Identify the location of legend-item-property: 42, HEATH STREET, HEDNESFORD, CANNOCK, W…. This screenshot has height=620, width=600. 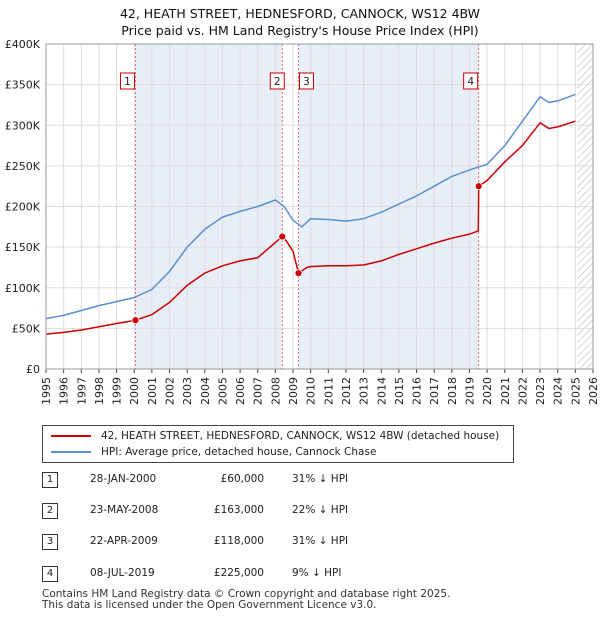
(275, 436).